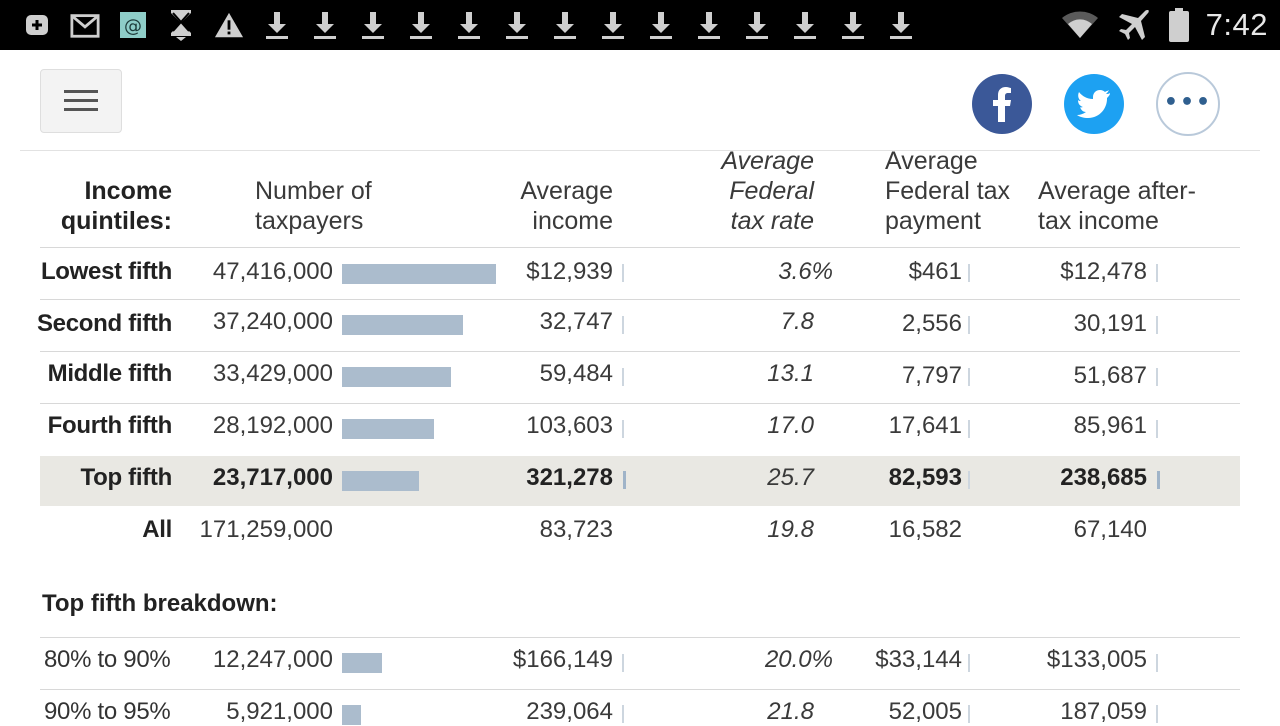 The width and height of the screenshot is (1280, 726). I want to click on hourglass-download-icon, so click(181, 25).